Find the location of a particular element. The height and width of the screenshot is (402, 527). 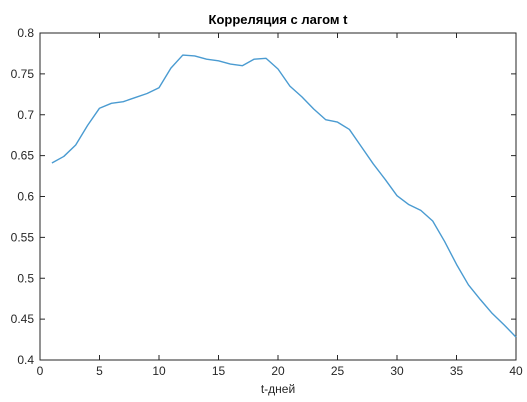

x-tick-label: 35 is located at coordinates (457, 371).